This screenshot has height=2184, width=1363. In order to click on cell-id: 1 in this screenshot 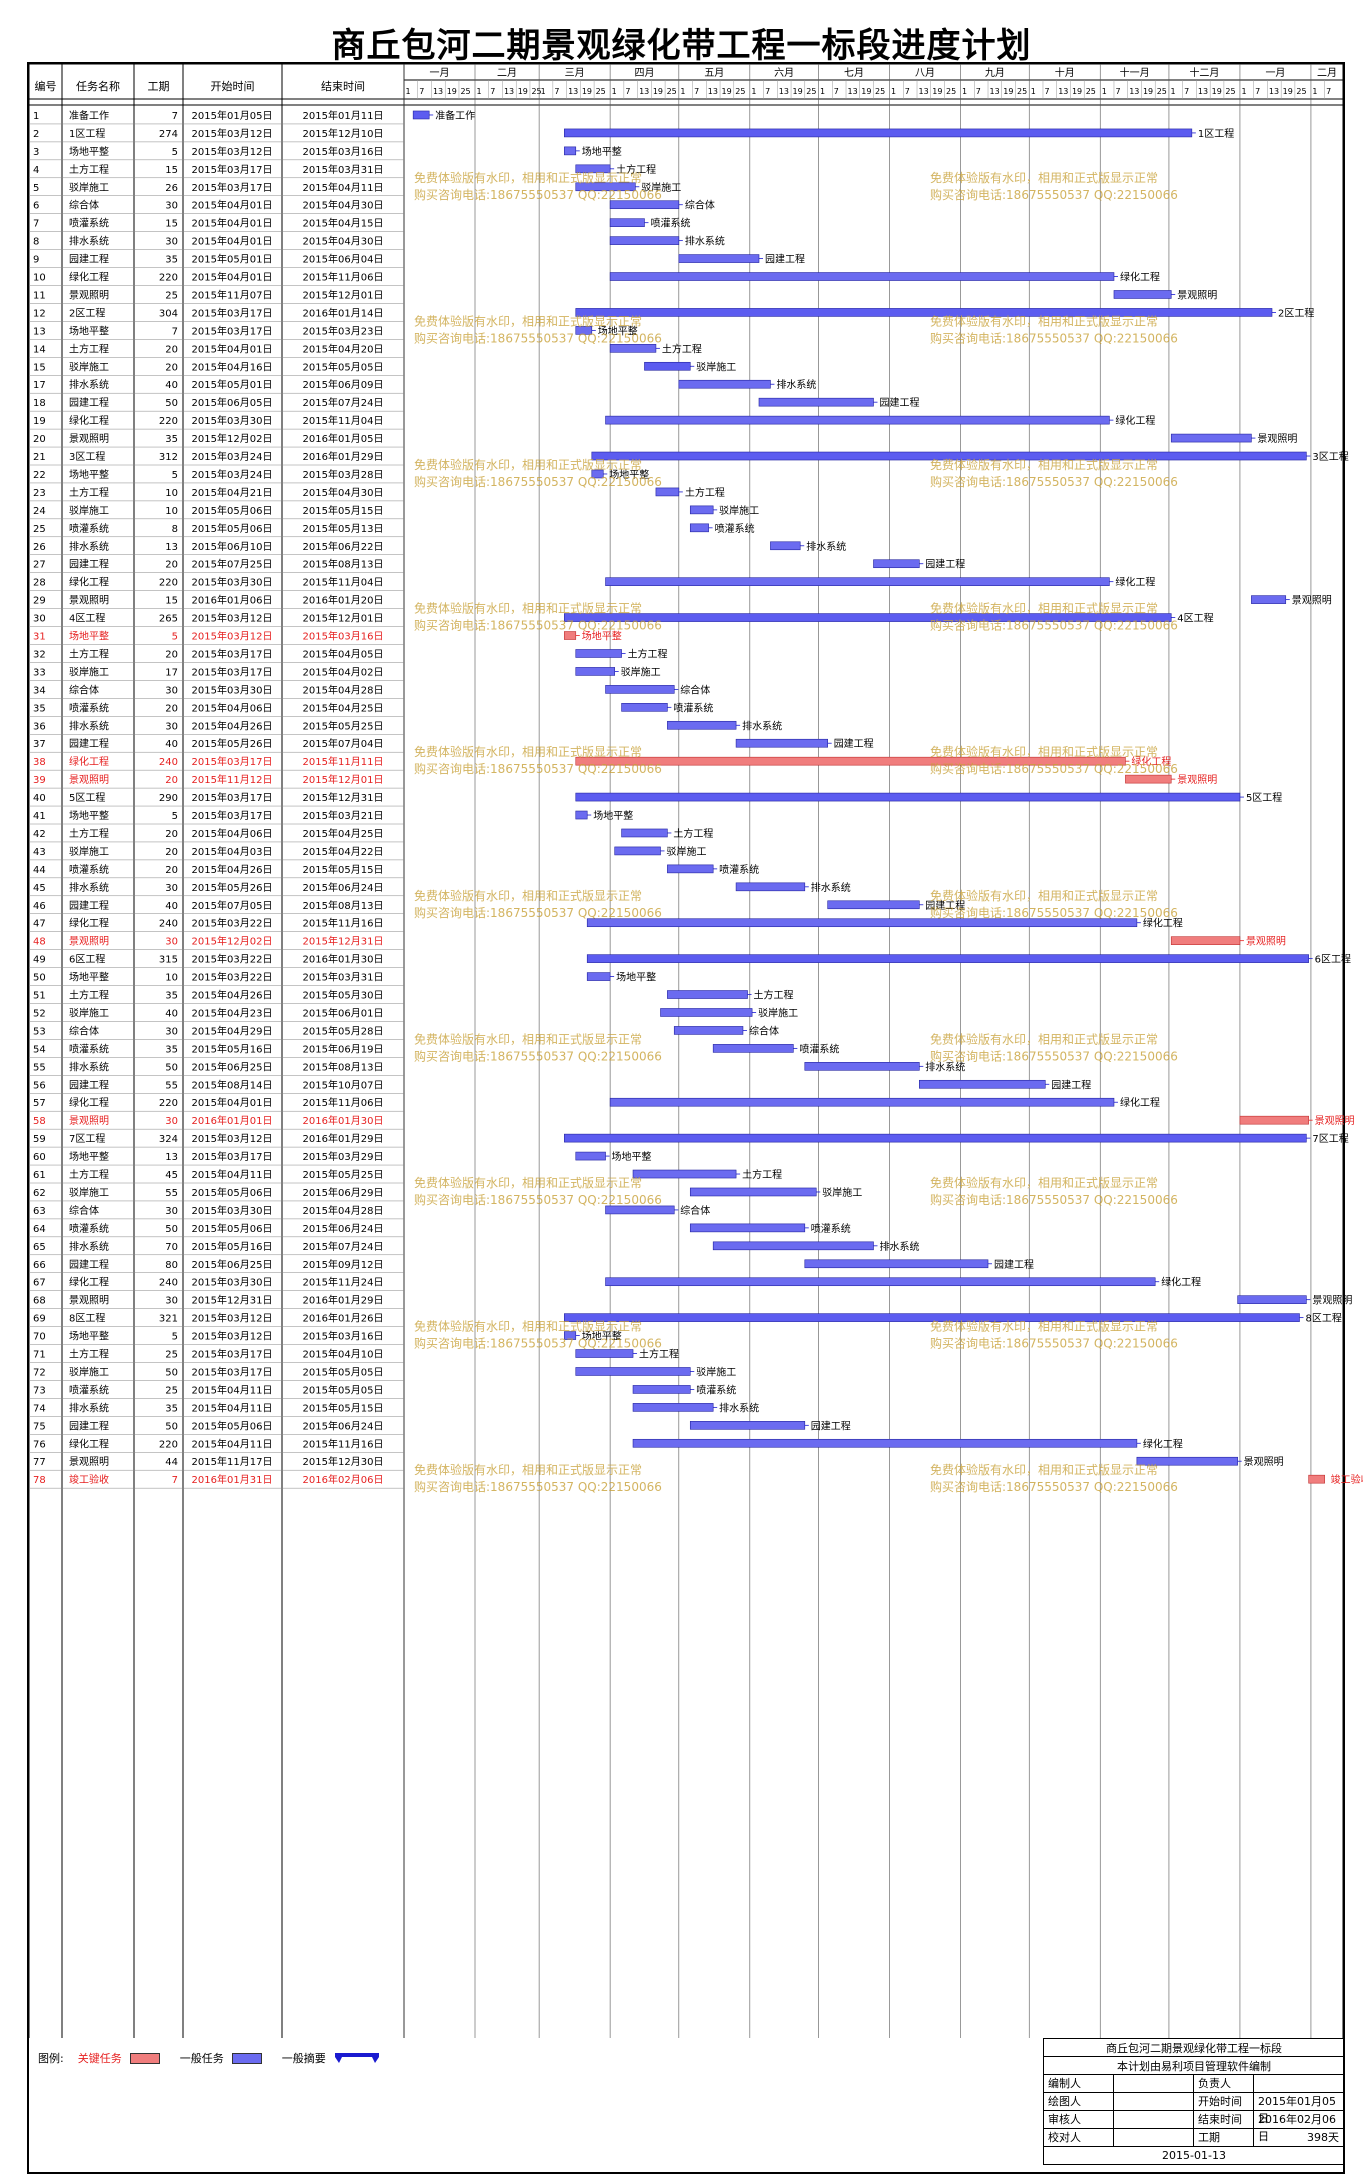, I will do `click(36, 116)`.